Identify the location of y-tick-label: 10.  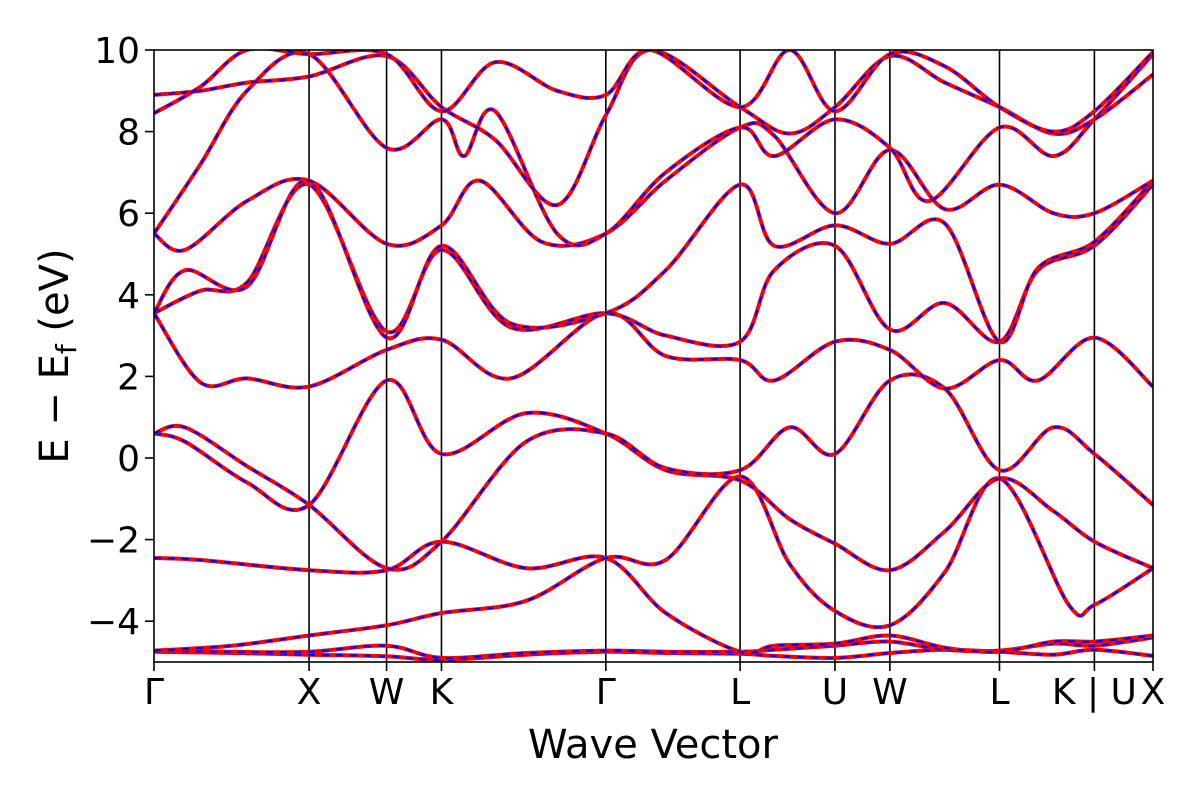
(117, 51).